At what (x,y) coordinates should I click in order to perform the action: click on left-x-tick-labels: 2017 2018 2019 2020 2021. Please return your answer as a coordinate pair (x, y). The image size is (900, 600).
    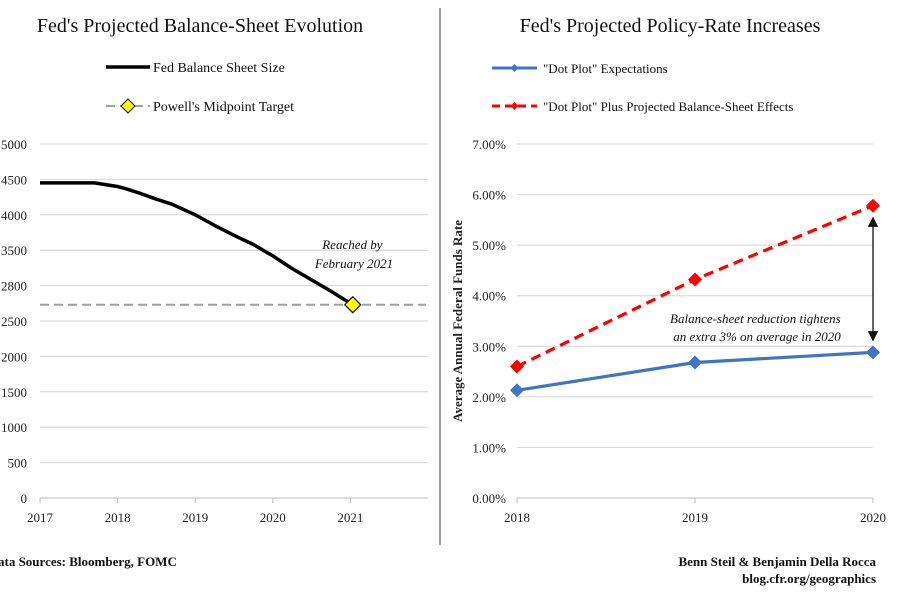
    Looking at the image, I should click on (195, 511).